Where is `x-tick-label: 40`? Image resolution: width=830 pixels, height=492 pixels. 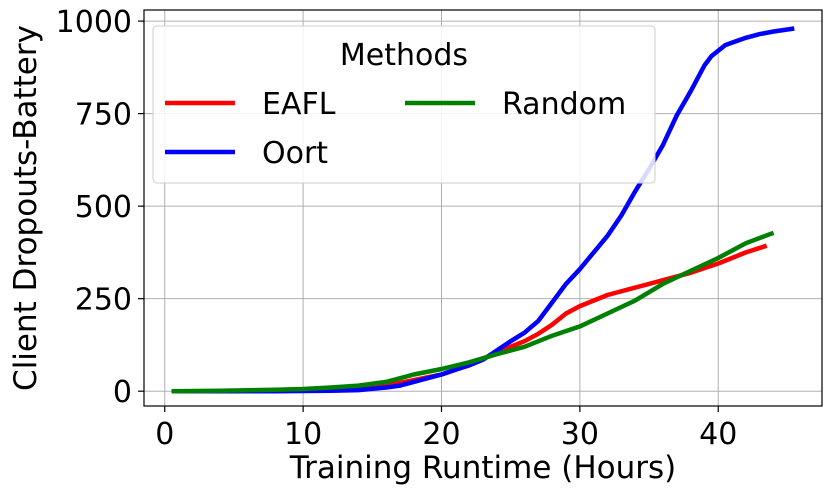
x-tick-label: 40 is located at coordinates (718, 434).